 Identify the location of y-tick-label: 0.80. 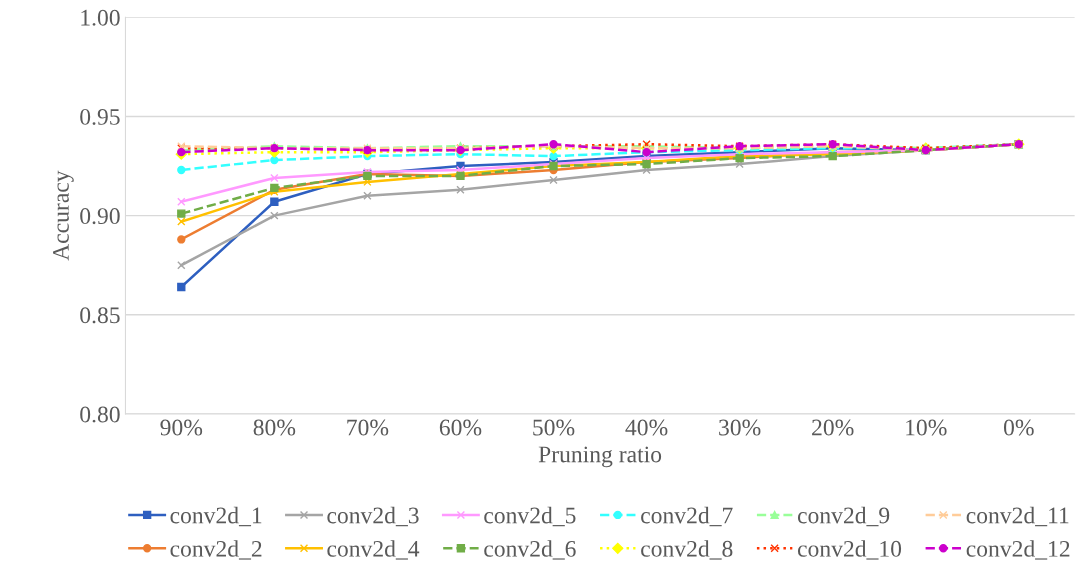
(100, 414).